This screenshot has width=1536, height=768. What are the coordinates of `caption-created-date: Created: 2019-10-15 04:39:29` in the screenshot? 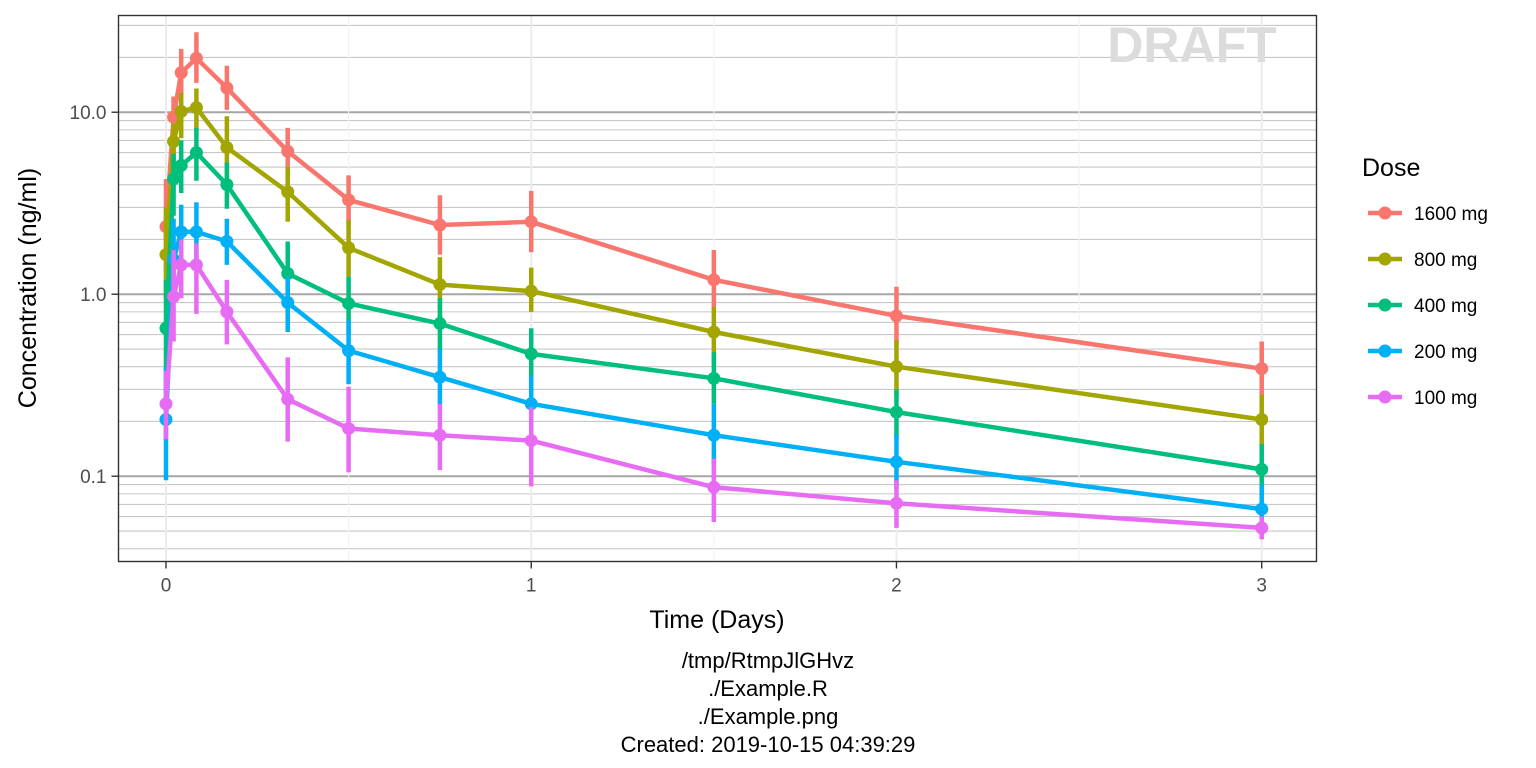 It's located at (768, 744).